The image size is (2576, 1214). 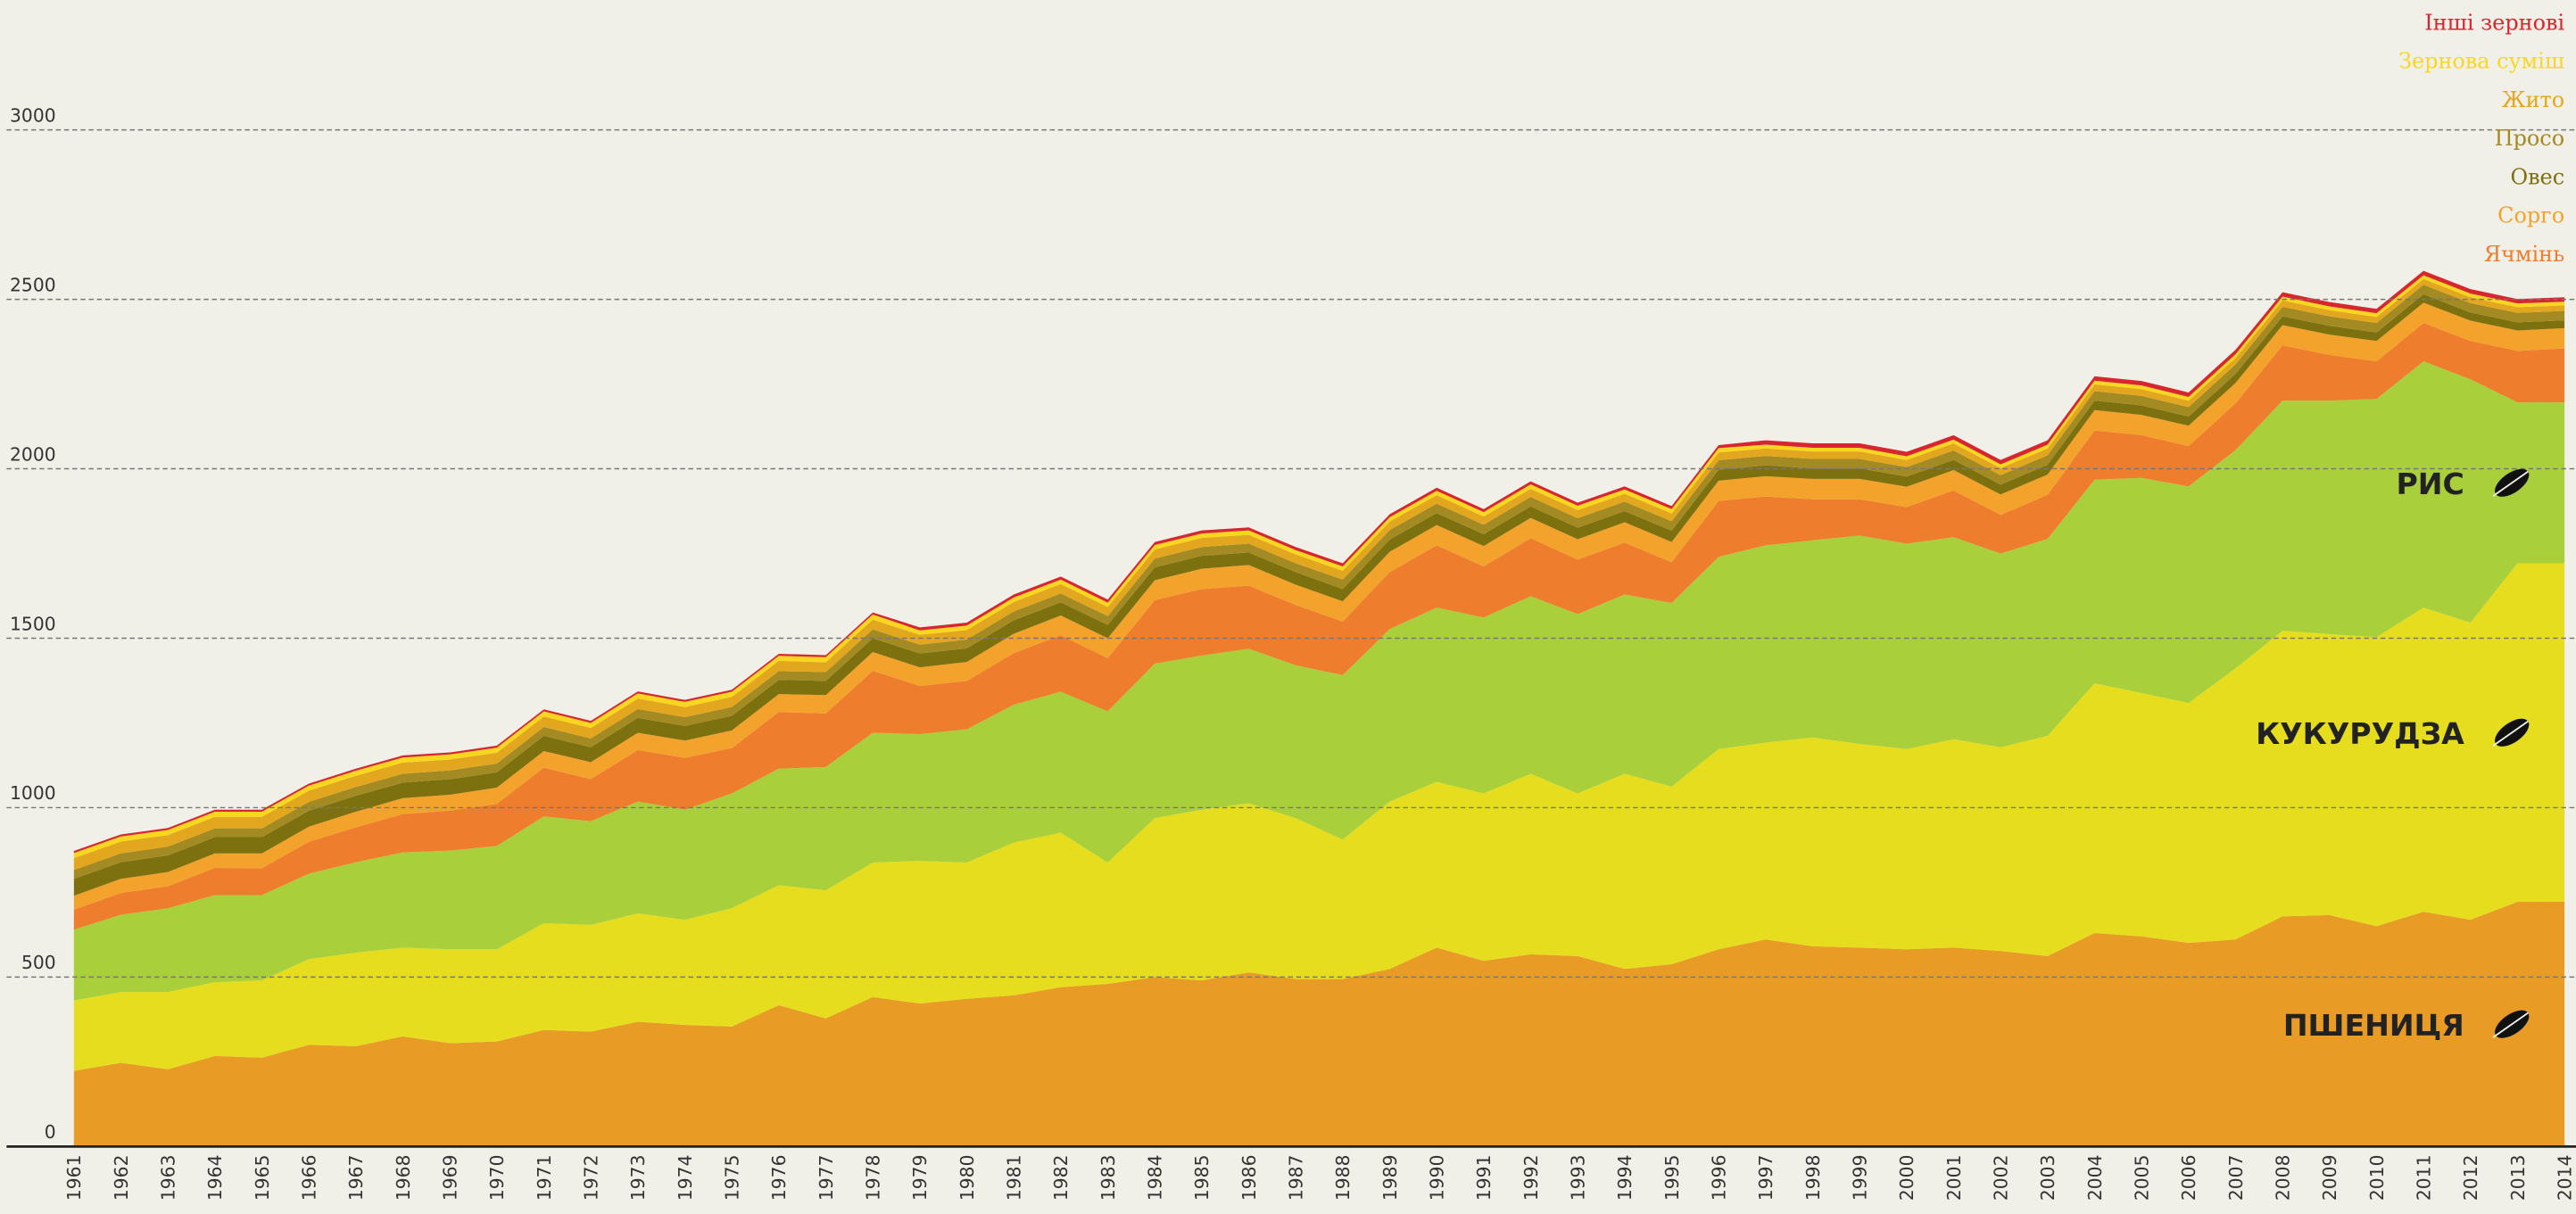 I want to click on x-tick-label: 2009, so click(x=2329, y=1178).